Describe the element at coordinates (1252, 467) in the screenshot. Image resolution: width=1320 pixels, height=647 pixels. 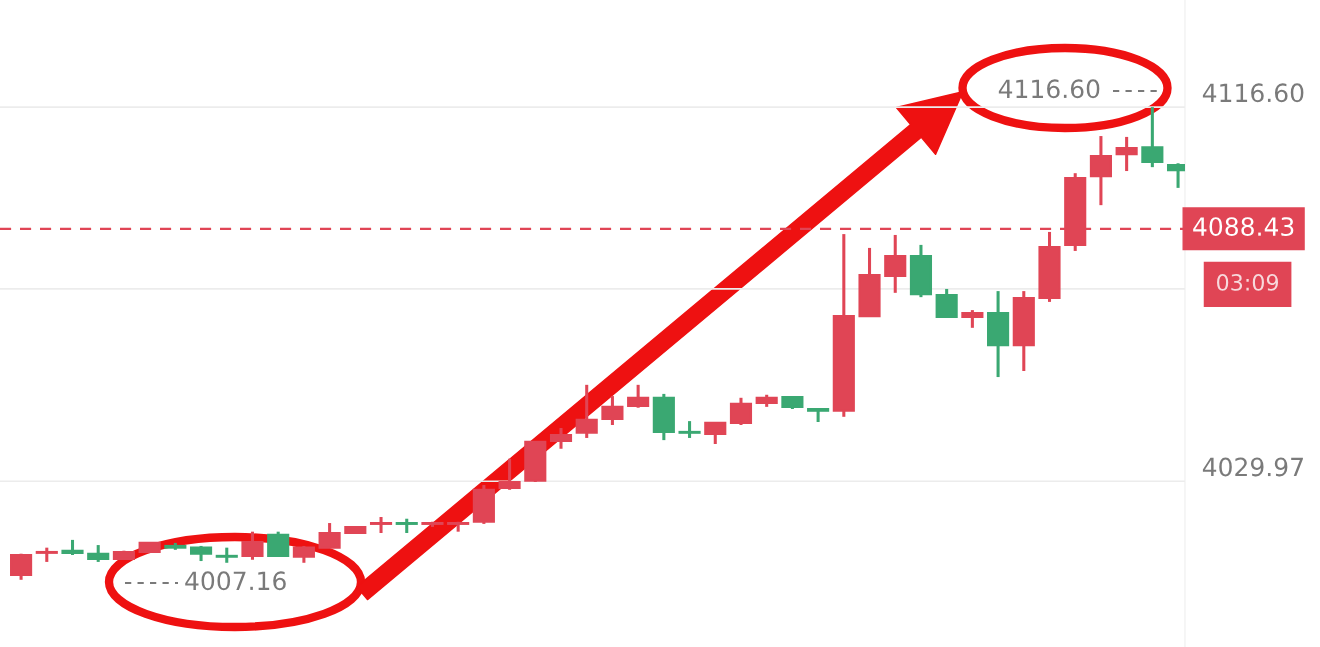
I see `y-tick-label: 4029.97` at that location.